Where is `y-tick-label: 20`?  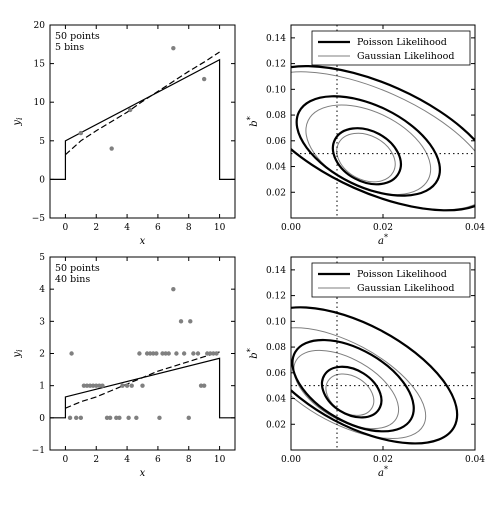 y-tick-label: 20 is located at coordinates (40, 26).